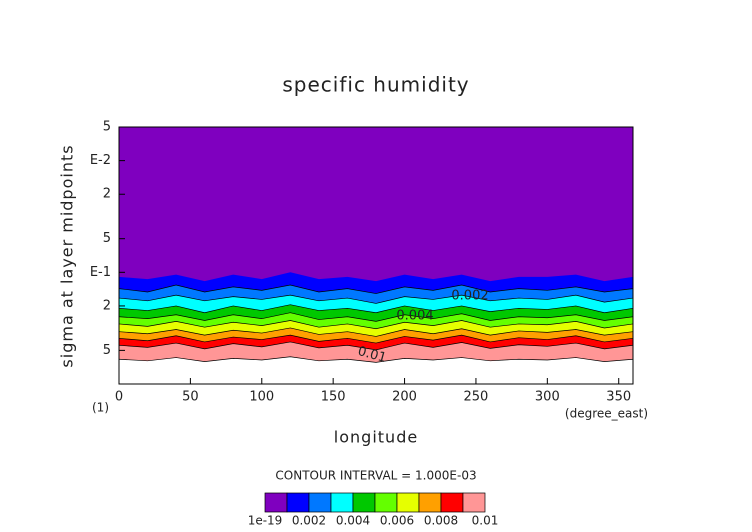 The height and width of the screenshot is (532, 752). What do you see at coordinates (353, 521) in the screenshot?
I see `colorbar-label: 0.004` at bounding box center [353, 521].